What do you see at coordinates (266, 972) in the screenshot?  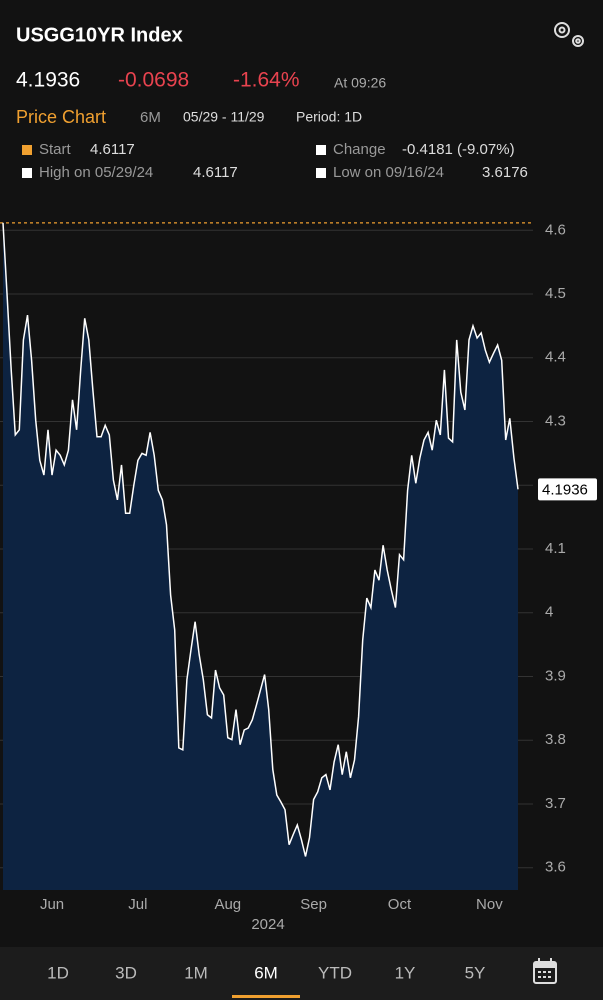 I see `tab: 6M` at bounding box center [266, 972].